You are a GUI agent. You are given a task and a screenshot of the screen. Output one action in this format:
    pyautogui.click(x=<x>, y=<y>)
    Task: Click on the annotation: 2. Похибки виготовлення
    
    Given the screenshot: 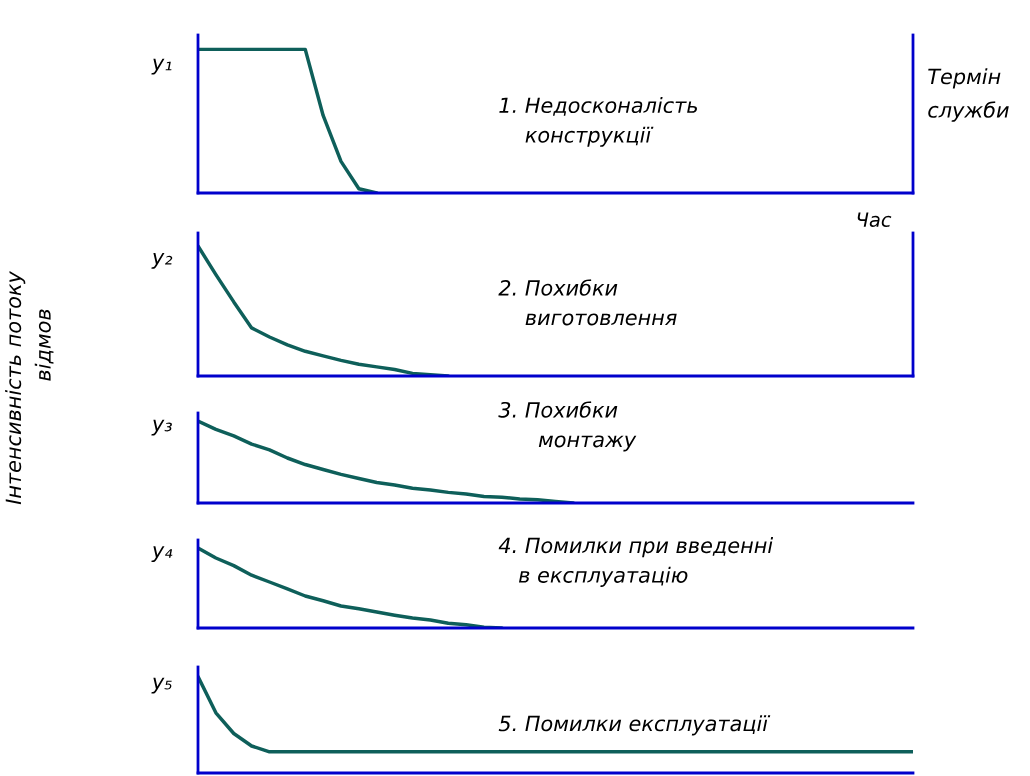 What is the action you would take?
    pyautogui.click(x=587, y=302)
    